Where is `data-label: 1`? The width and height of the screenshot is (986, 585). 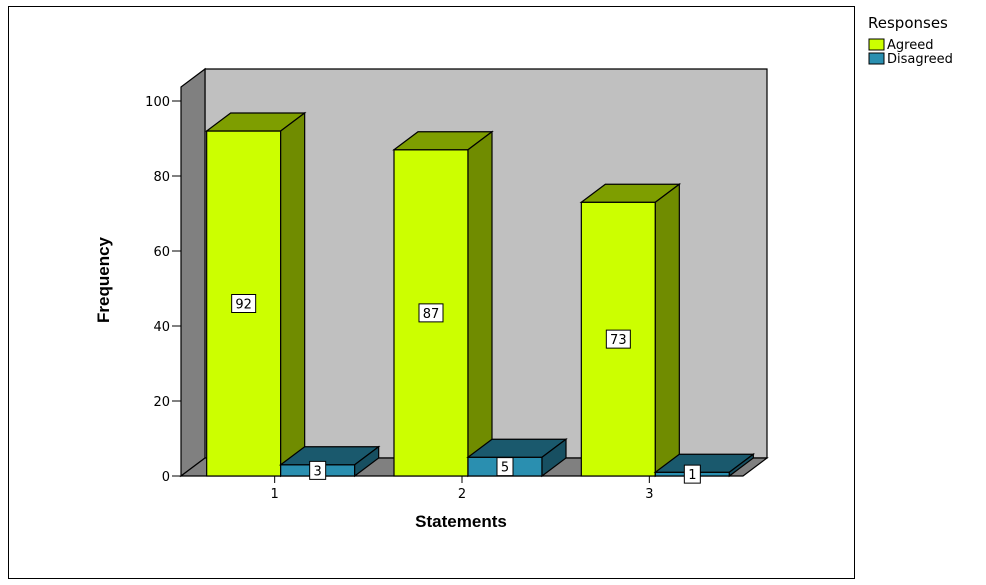 data-label: 1 is located at coordinates (692, 475).